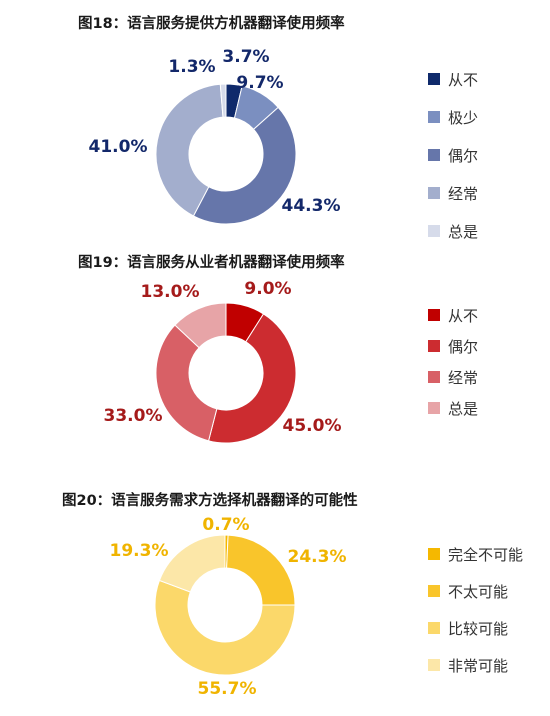  I want to click on legend-item: 极少, so click(453, 127).